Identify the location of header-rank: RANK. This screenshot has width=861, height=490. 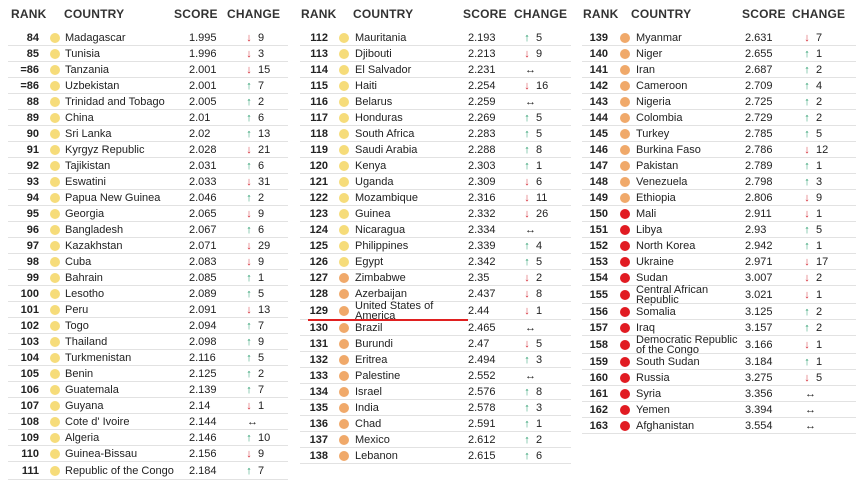
(319, 14).